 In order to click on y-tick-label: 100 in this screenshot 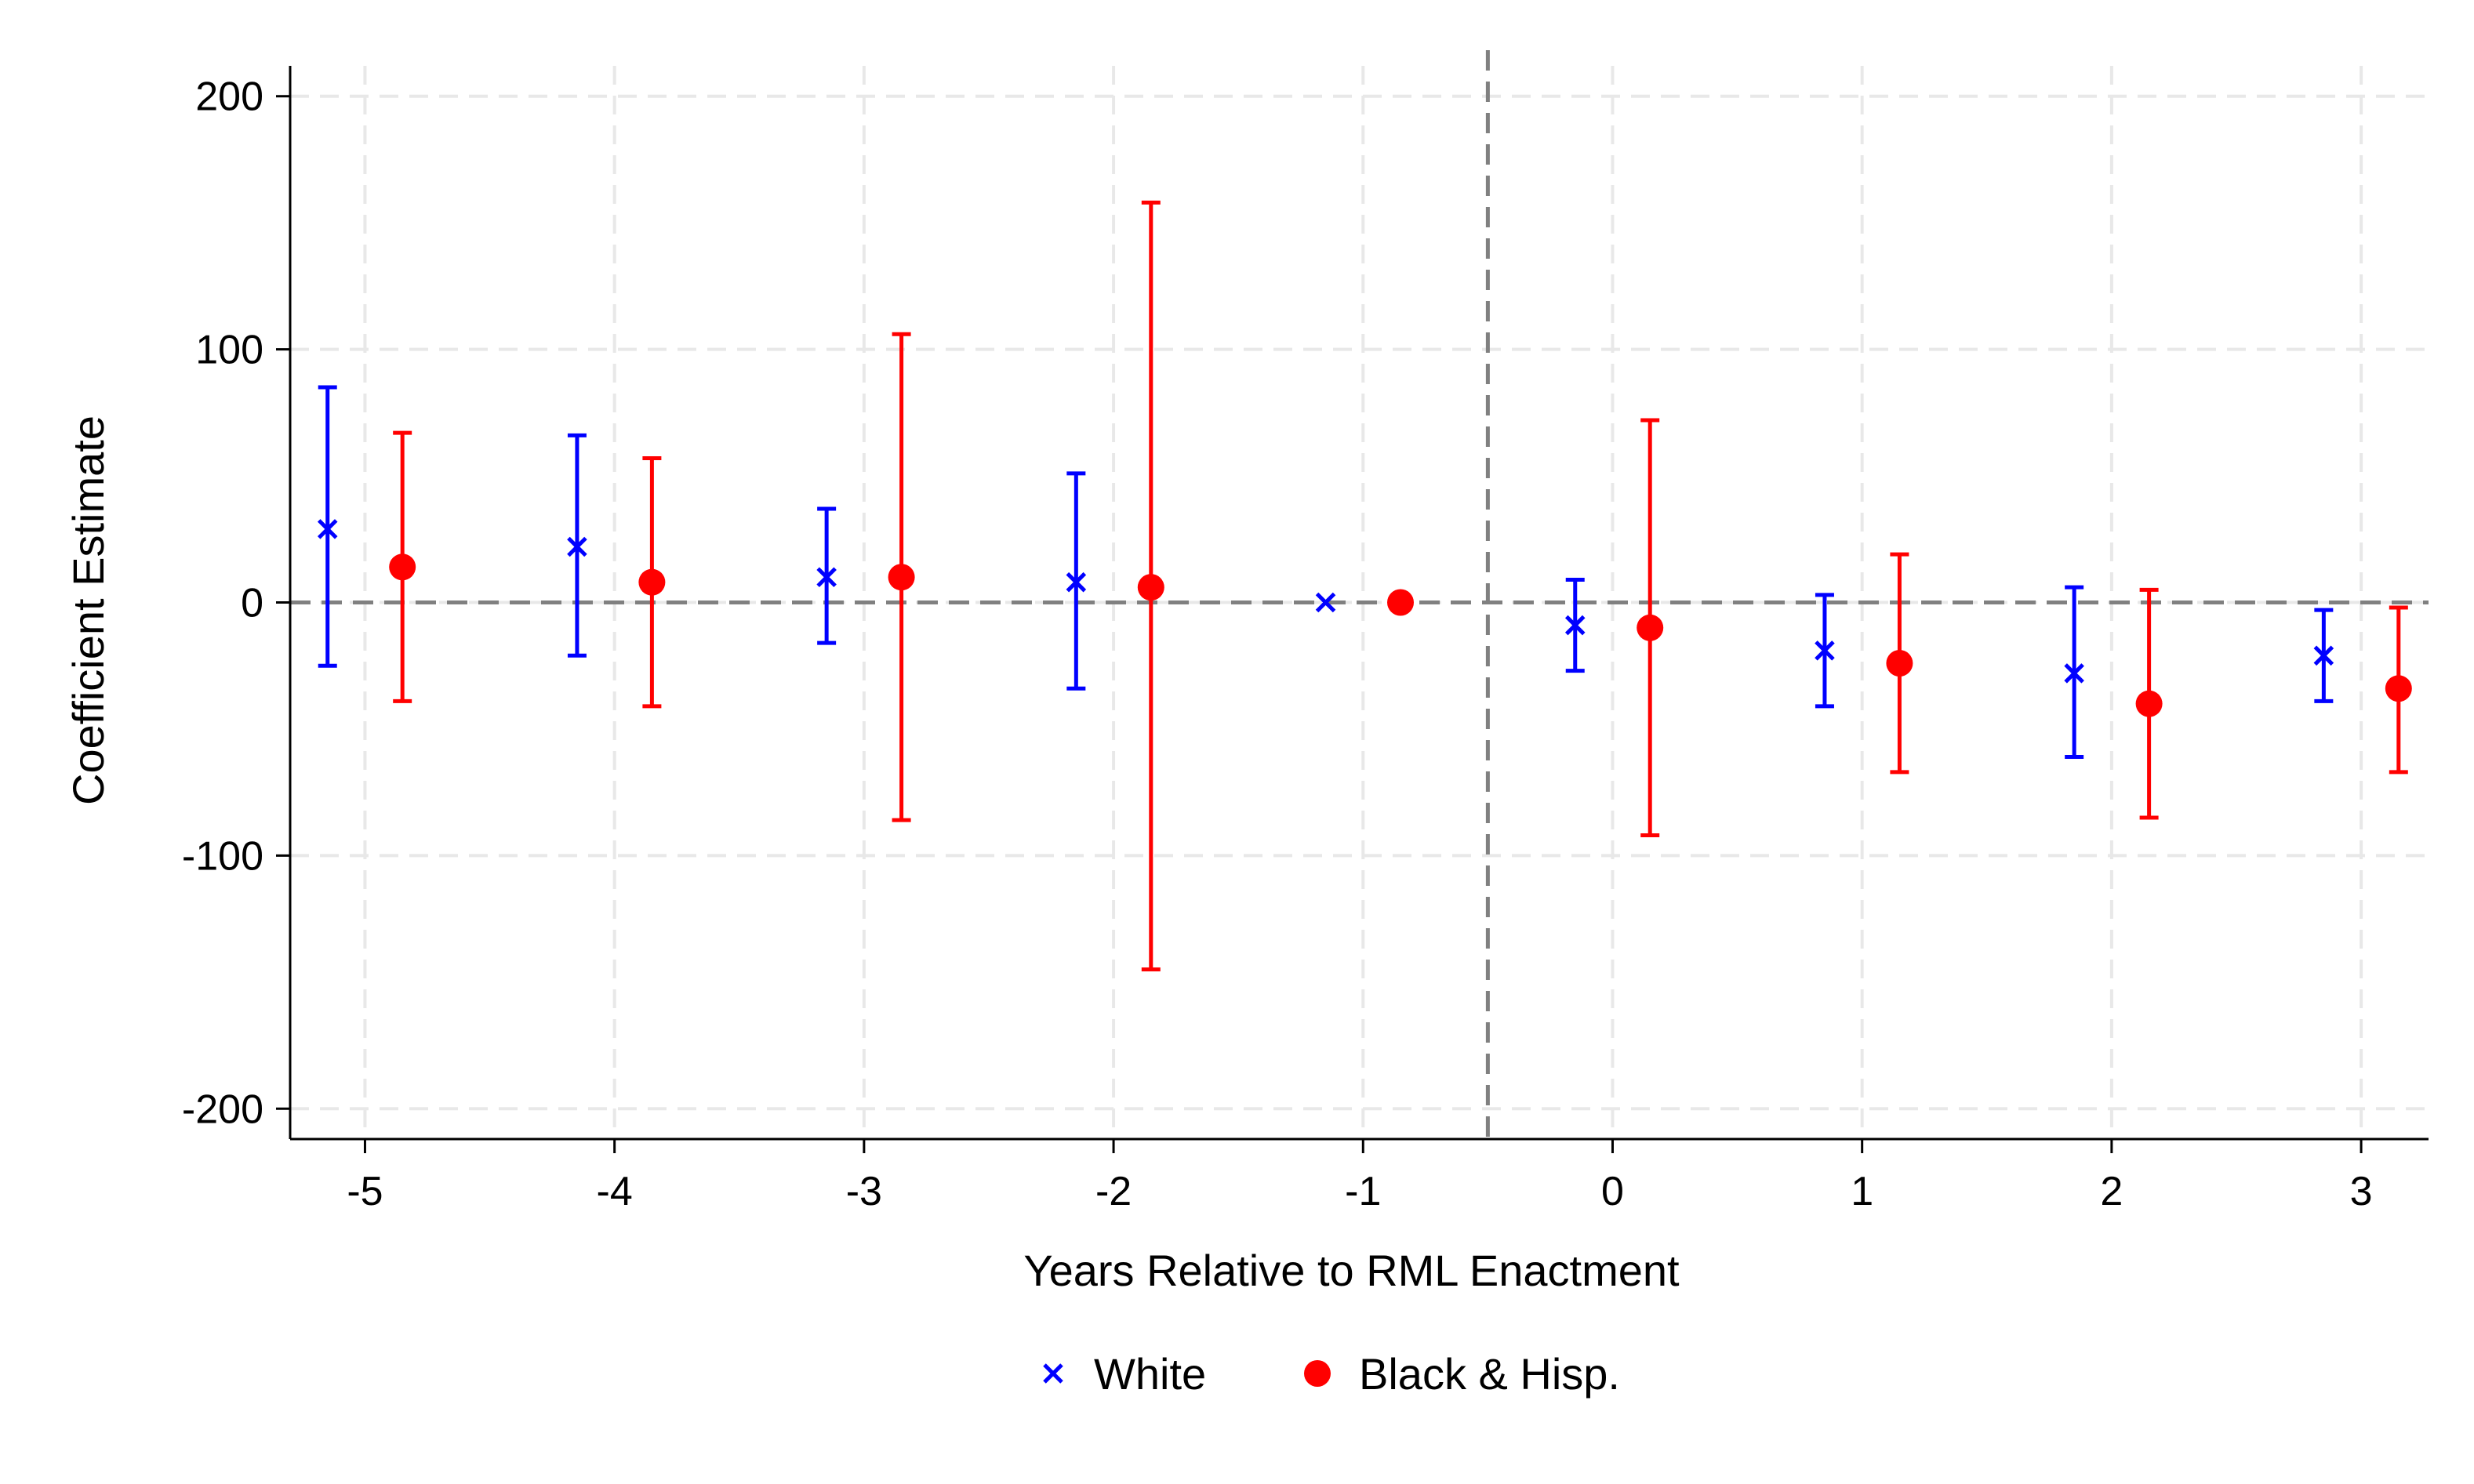, I will do `click(229, 350)`.